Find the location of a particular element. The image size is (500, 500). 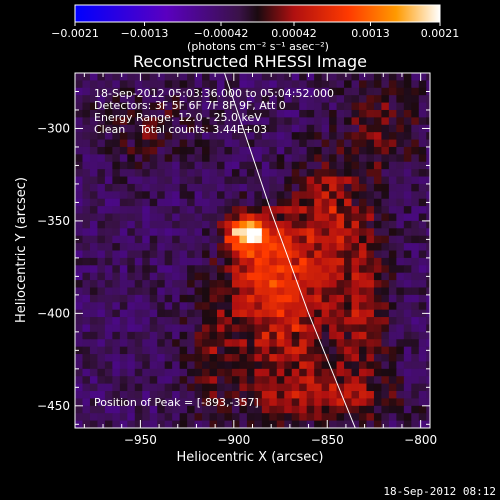

y-tick-label: −300 is located at coordinates (53, 128).